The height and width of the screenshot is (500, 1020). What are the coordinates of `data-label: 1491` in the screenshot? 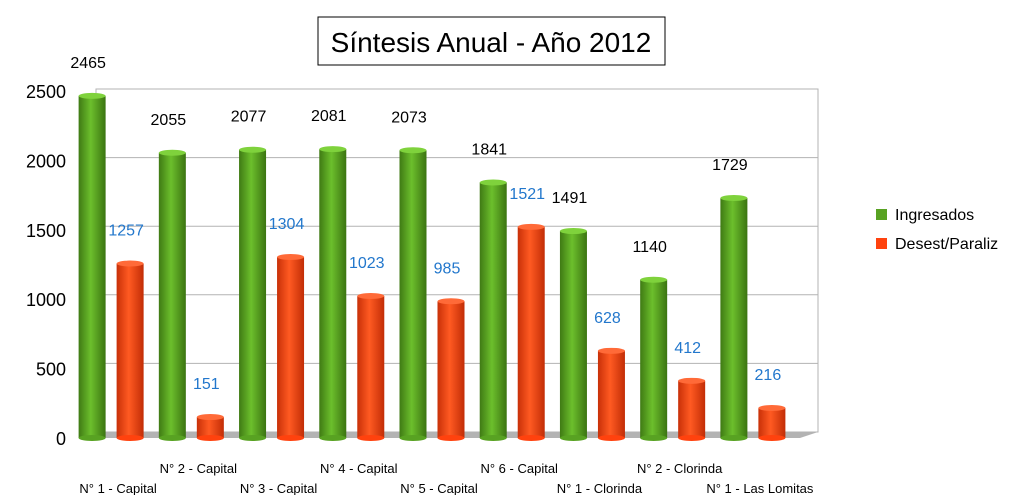 It's located at (570, 198).